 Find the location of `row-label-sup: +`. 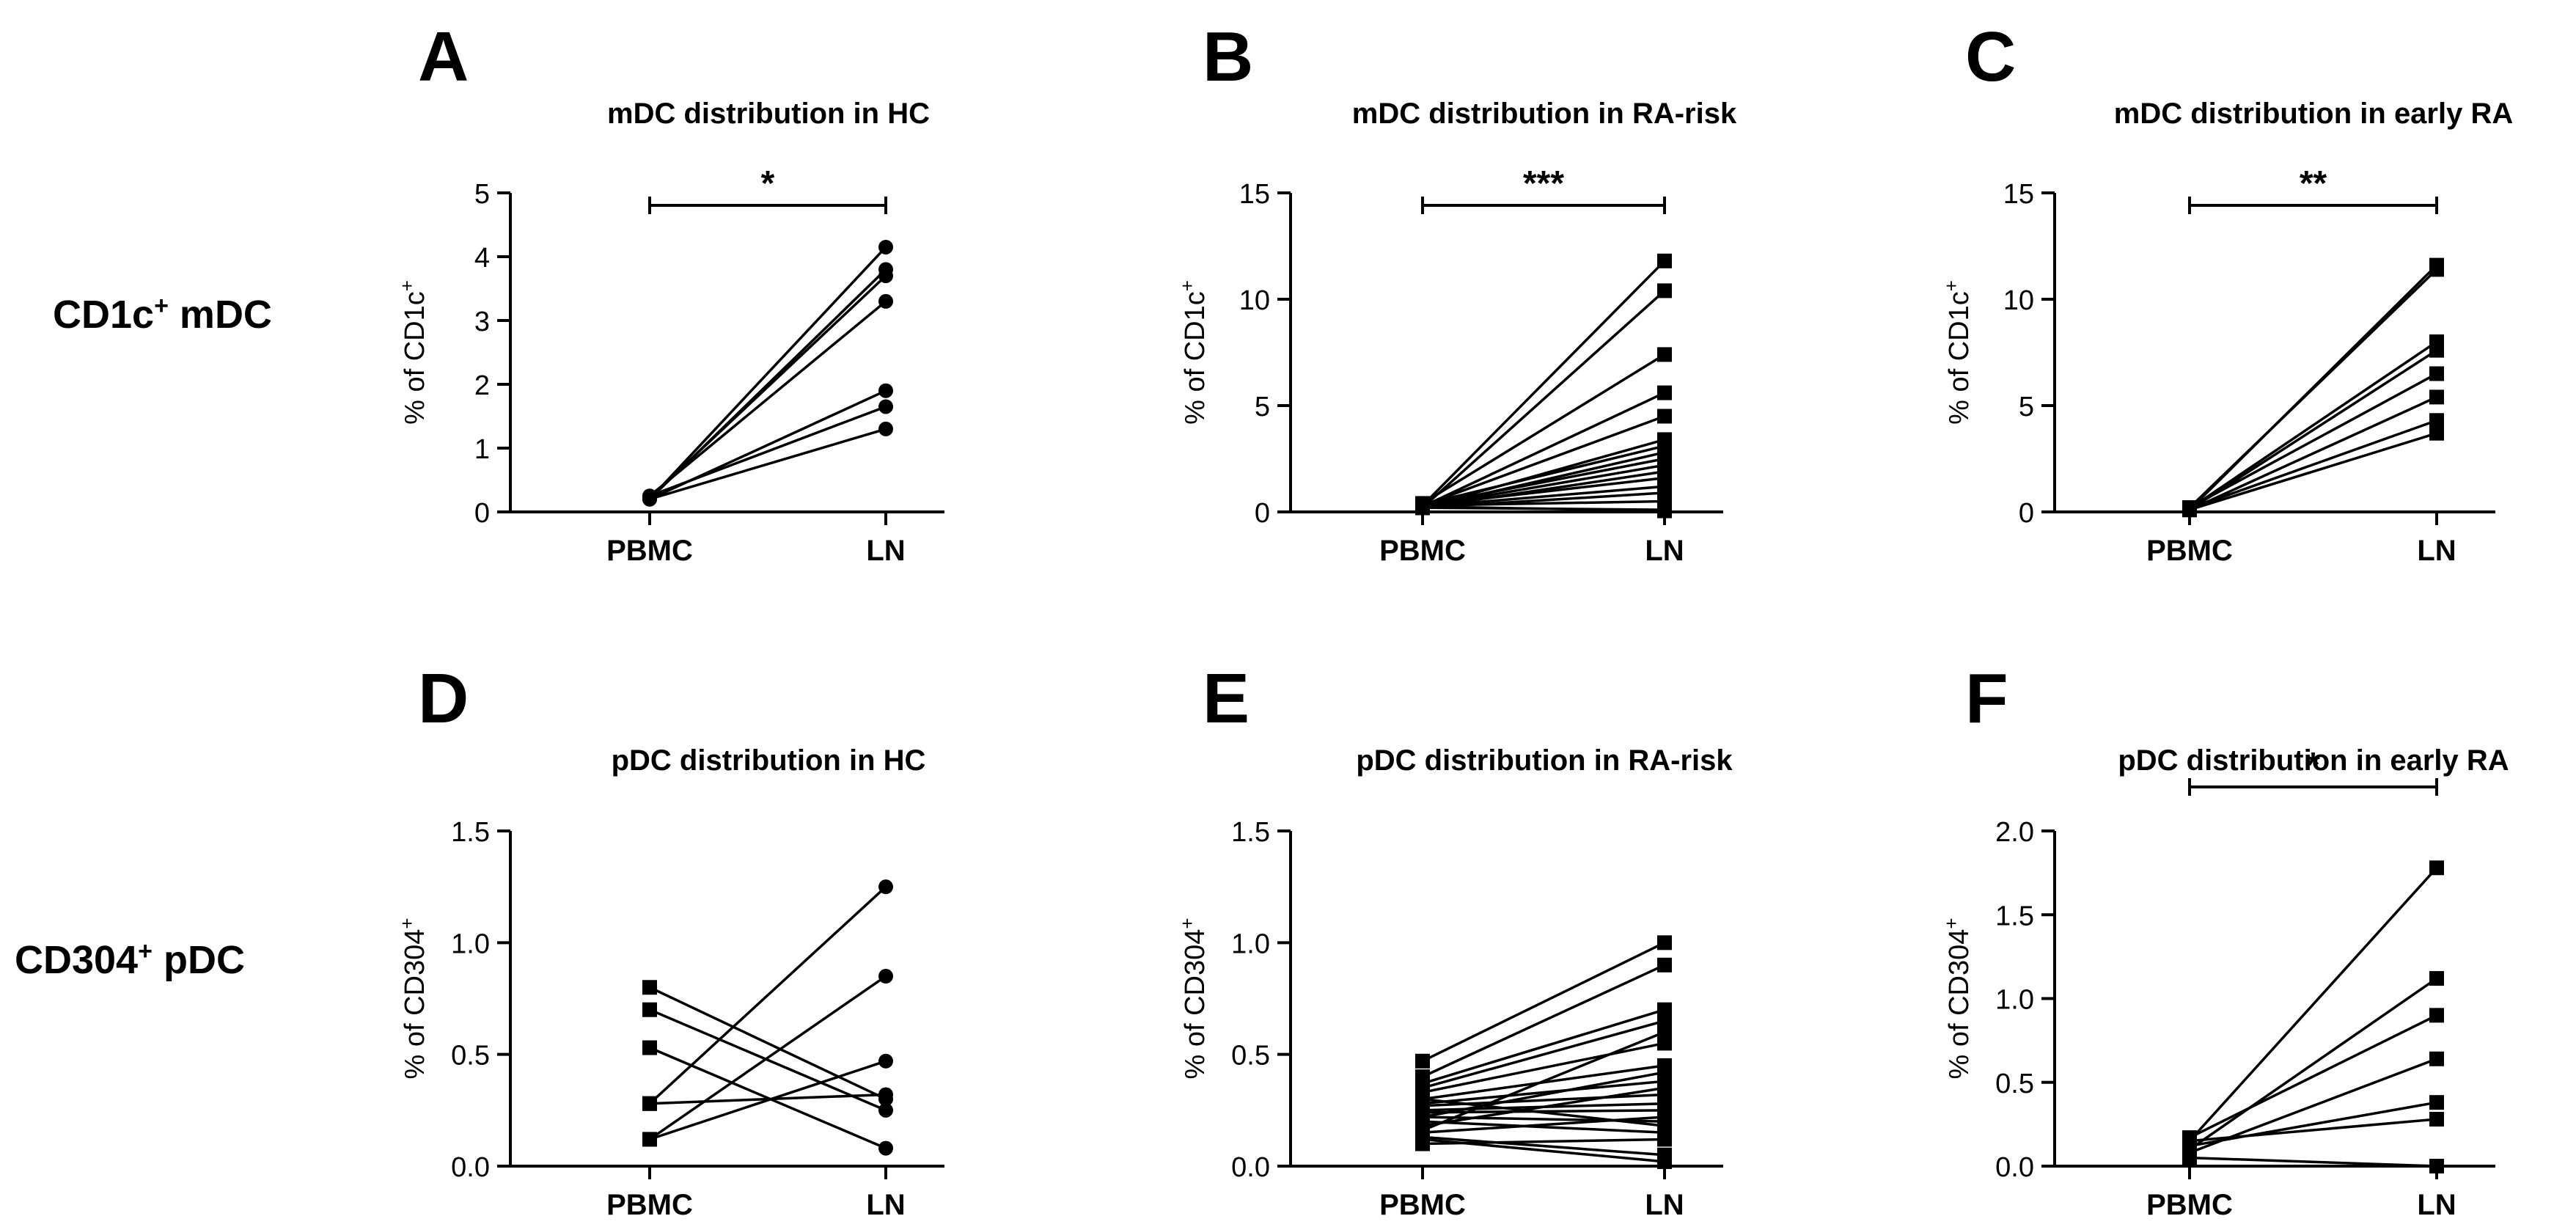

row-label-sup: + is located at coordinates (161, 306).